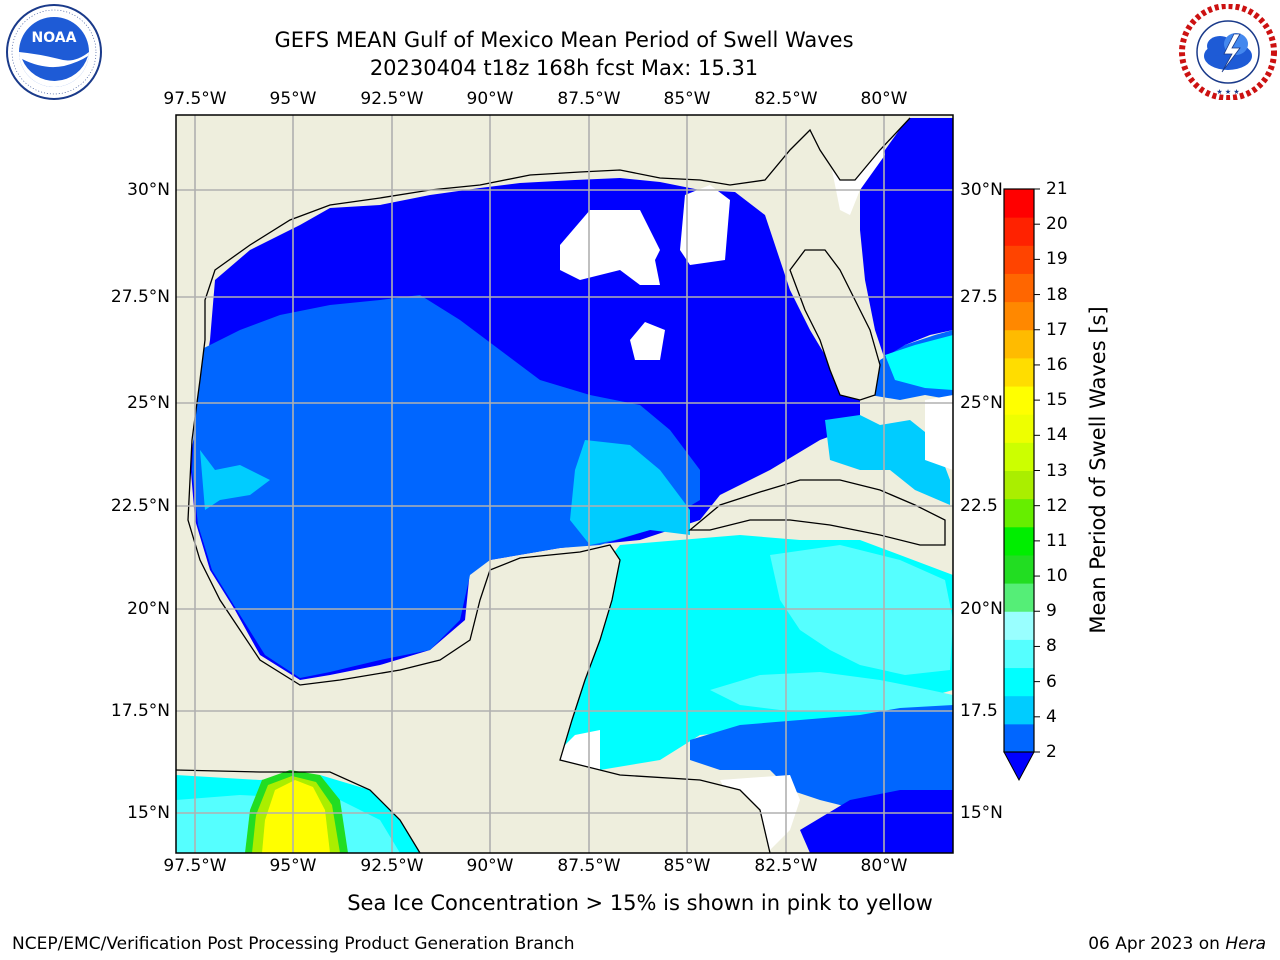 This screenshot has width=1280, height=960. Describe the element at coordinates (1057, 294) in the screenshot. I see `colorbar-tick-label: 18` at that location.